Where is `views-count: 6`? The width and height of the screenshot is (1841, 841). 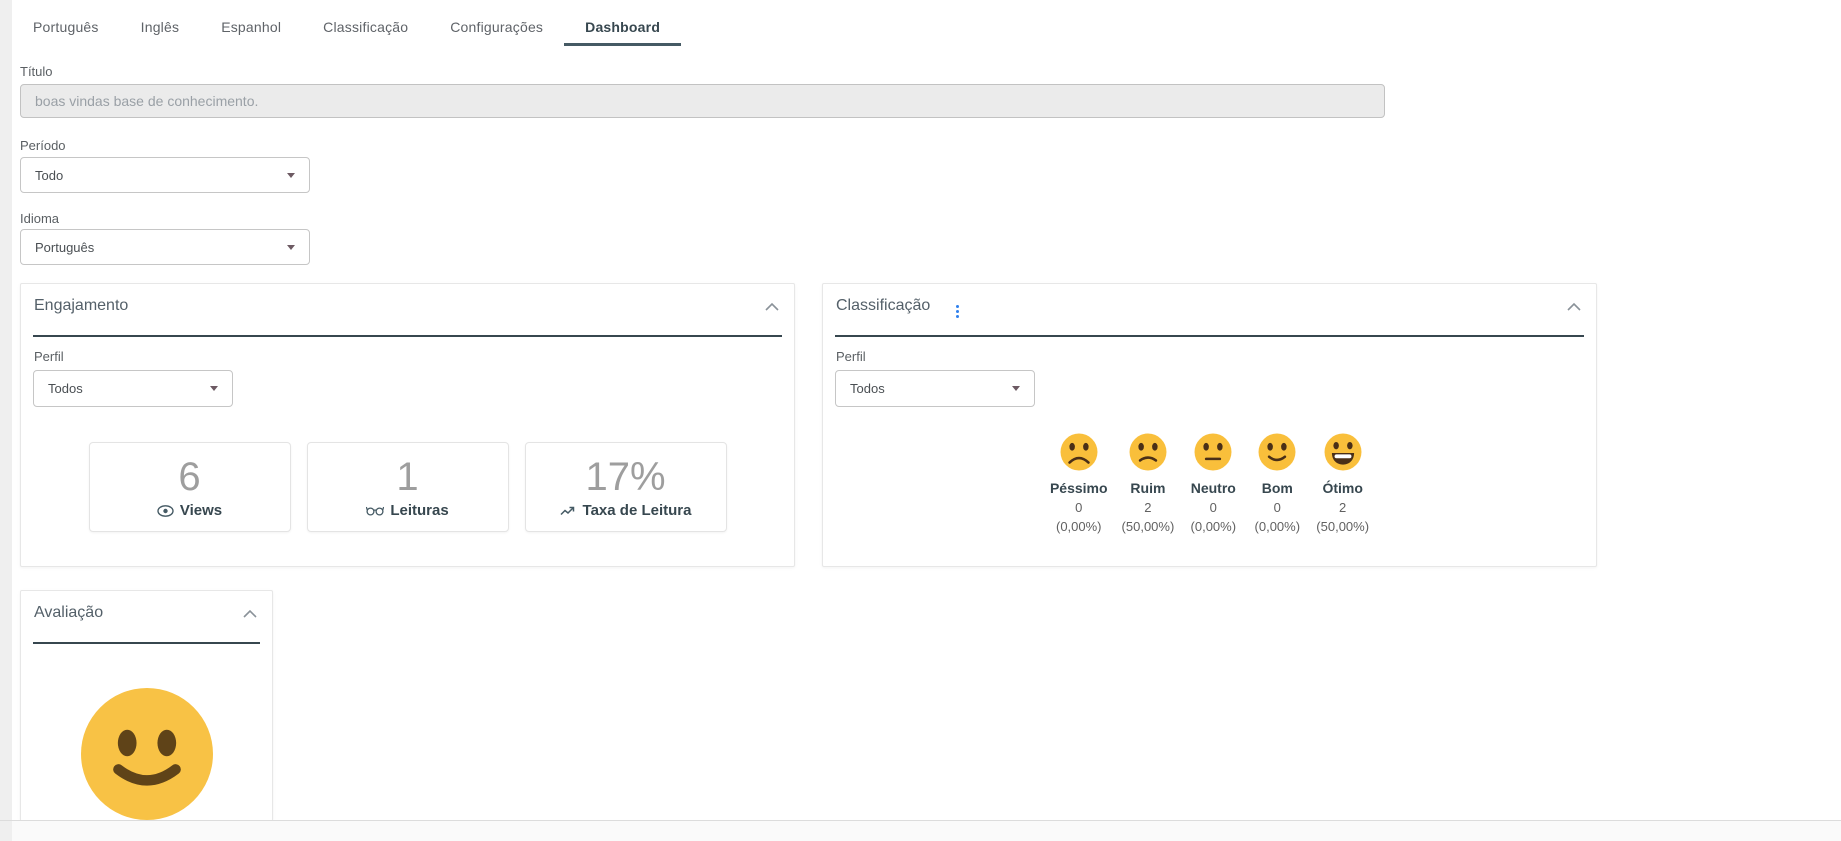
views-count: 6 is located at coordinates (189, 477).